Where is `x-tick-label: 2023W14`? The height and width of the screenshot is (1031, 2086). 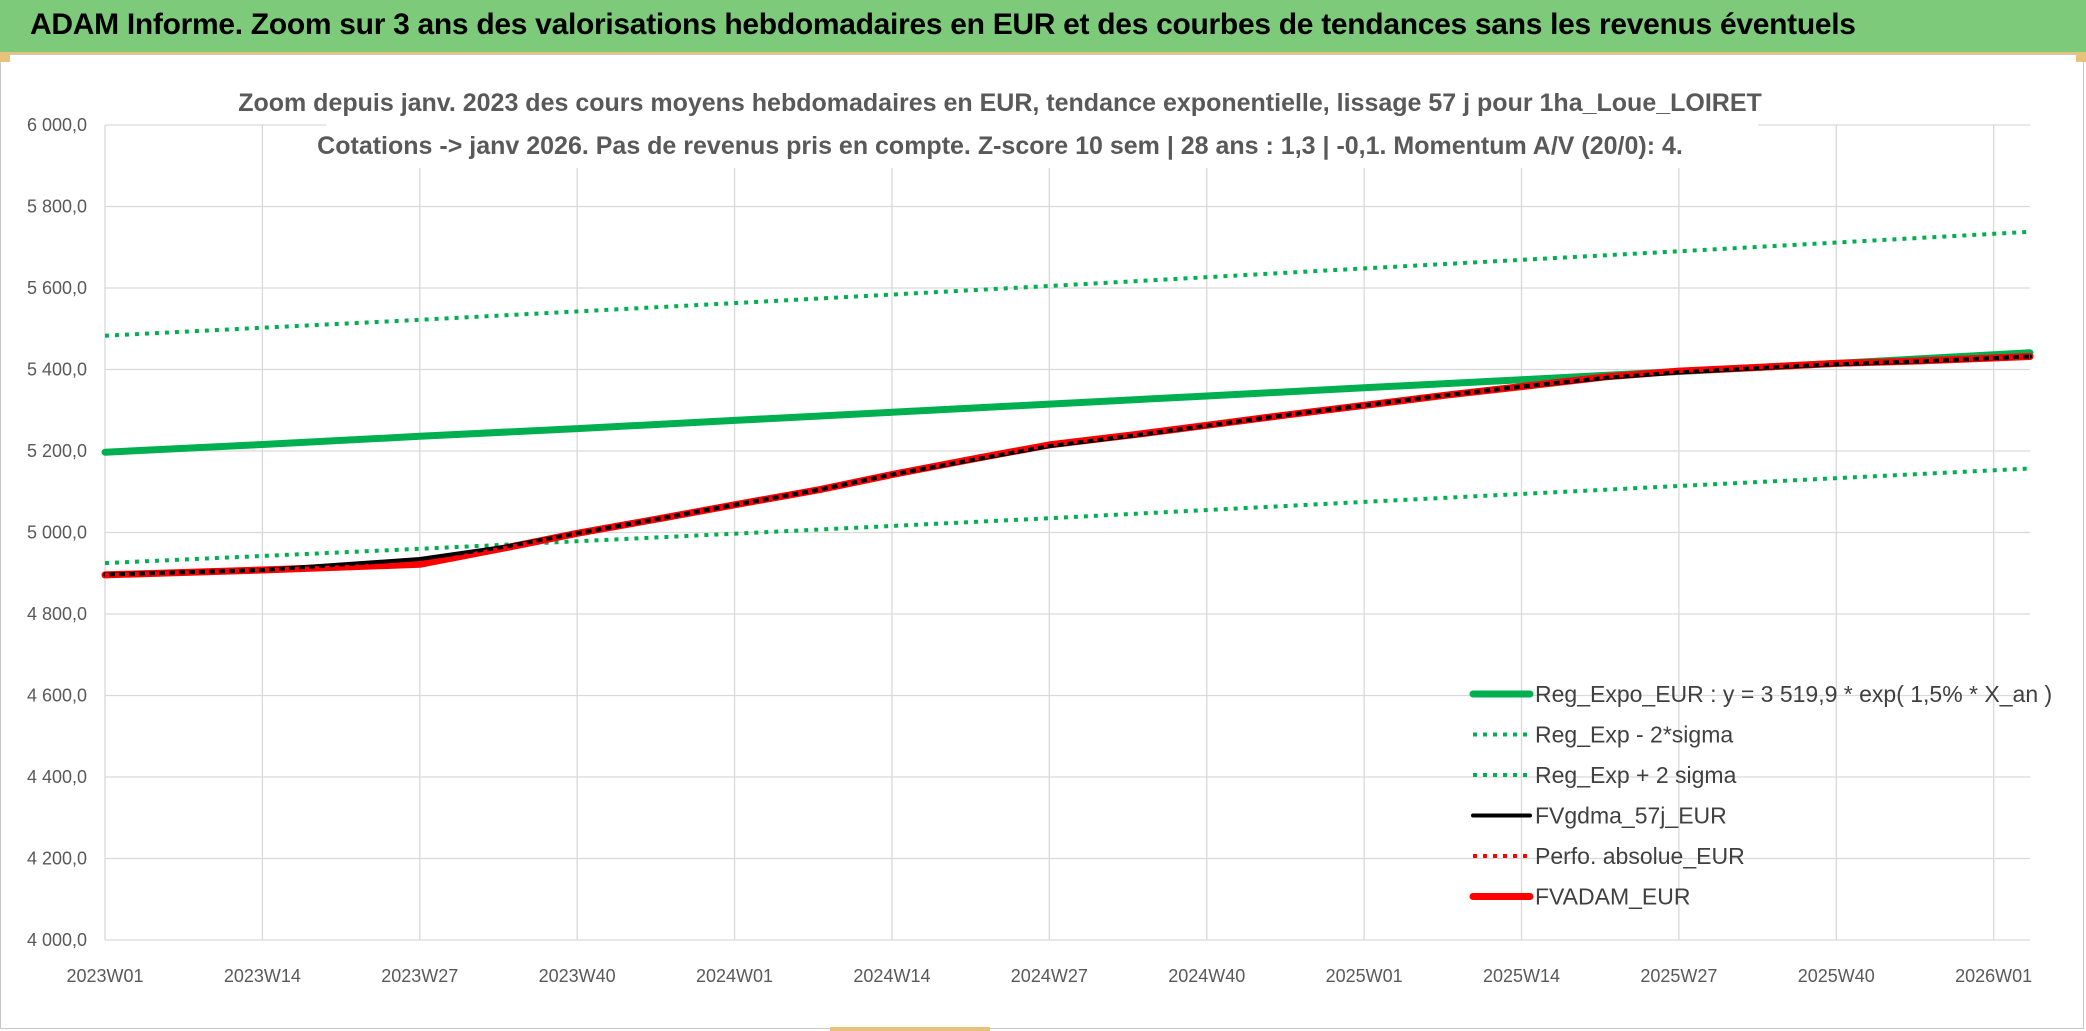 x-tick-label: 2023W14 is located at coordinates (262, 976).